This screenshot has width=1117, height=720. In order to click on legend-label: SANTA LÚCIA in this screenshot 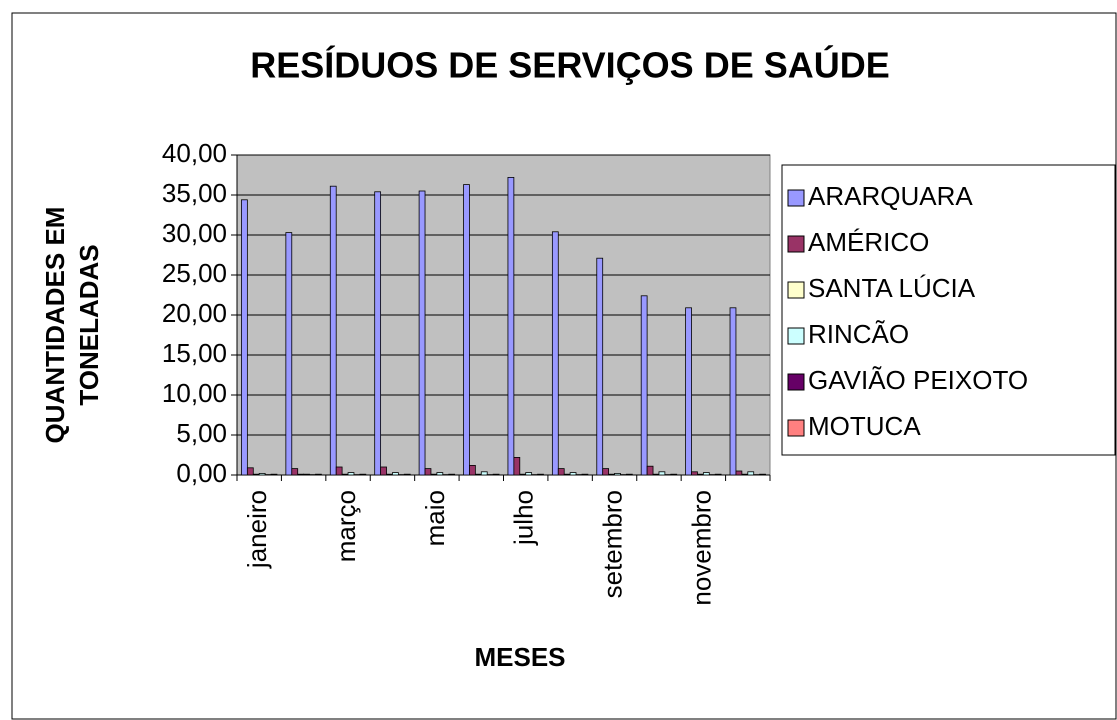, I will do `click(892, 288)`.